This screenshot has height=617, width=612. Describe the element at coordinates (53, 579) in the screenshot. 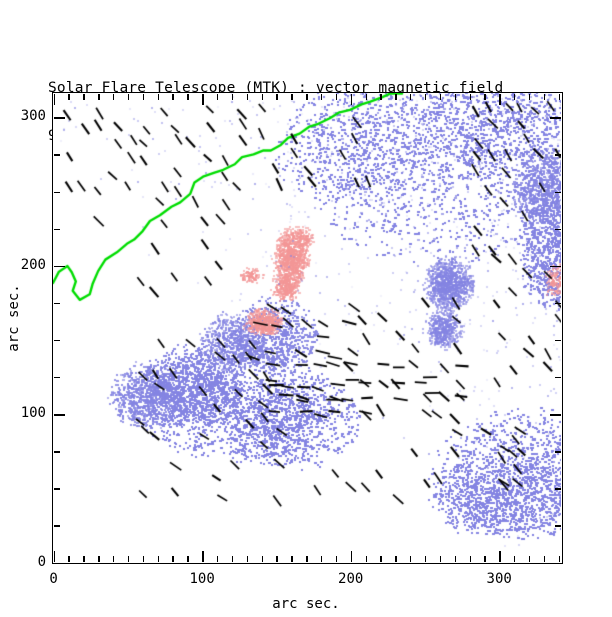

I see `x-tick-label-0: 0` at that location.